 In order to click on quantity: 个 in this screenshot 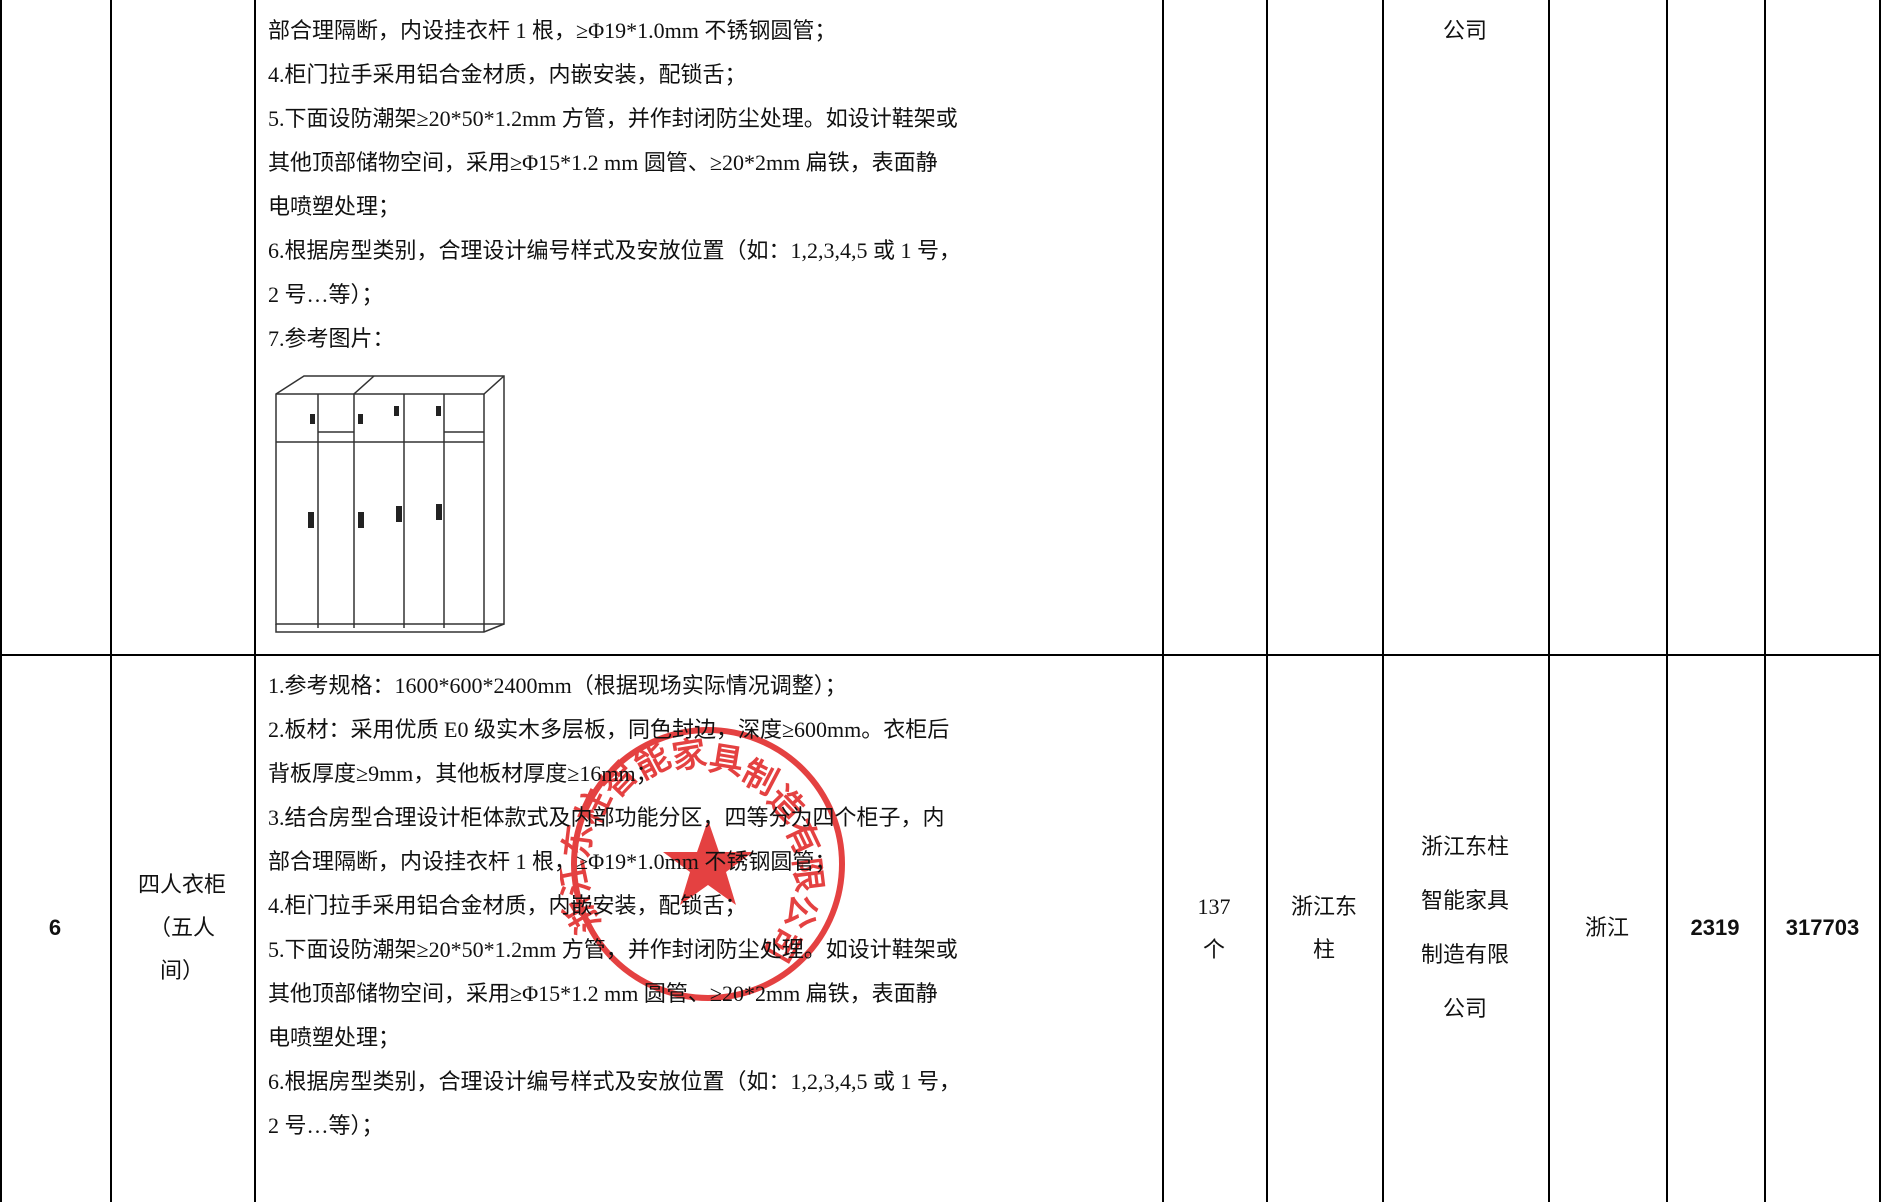, I will do `click(1214, 949)`.